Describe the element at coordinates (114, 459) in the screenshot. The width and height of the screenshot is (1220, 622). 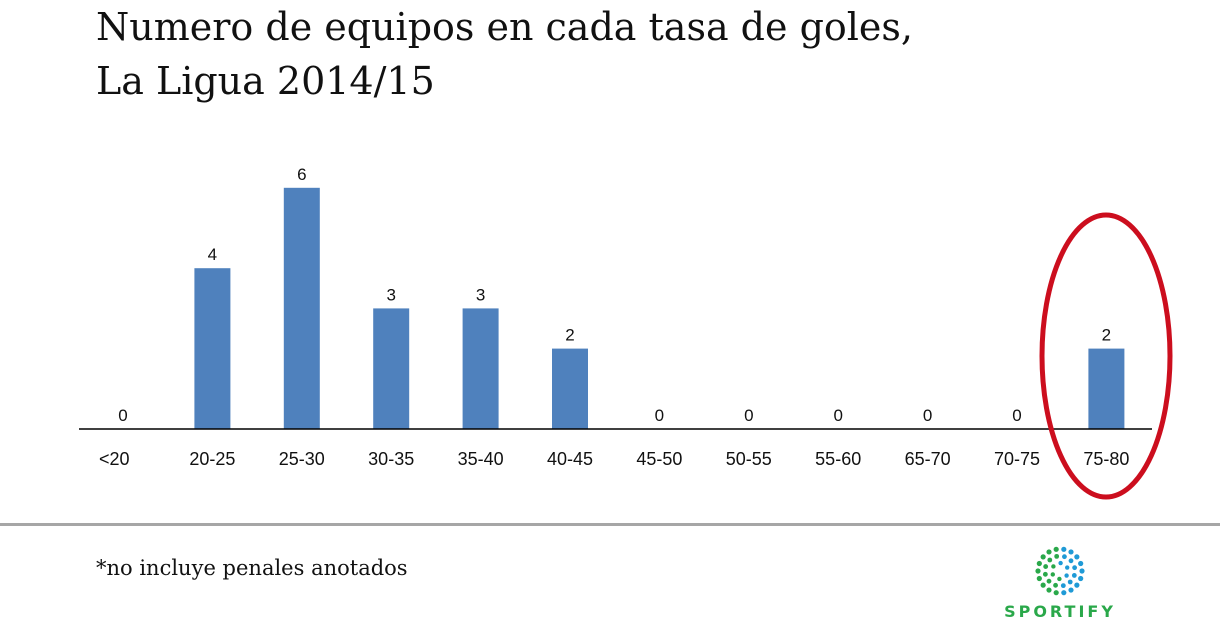
I see `tick-label-<20: <20` at that location.